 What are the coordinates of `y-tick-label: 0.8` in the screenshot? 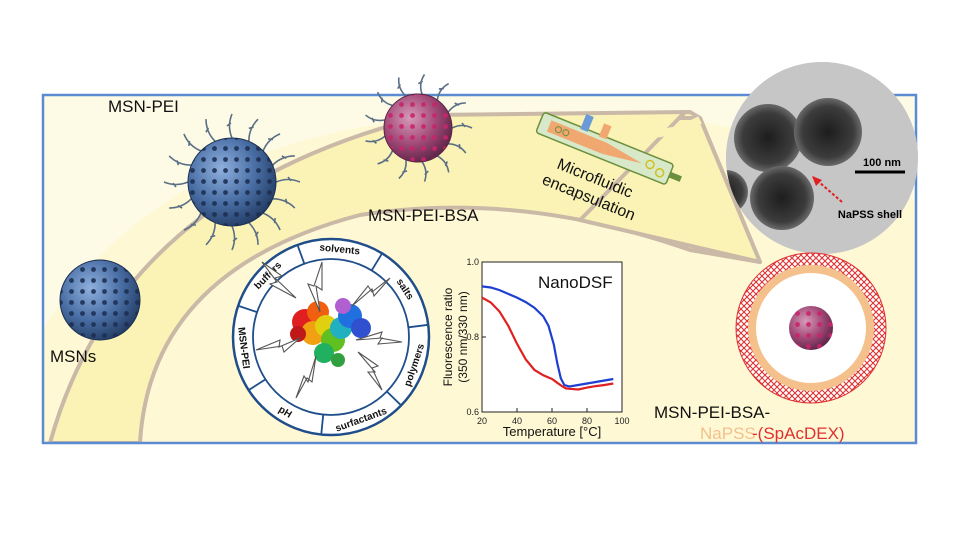 It's located at (472, 337).